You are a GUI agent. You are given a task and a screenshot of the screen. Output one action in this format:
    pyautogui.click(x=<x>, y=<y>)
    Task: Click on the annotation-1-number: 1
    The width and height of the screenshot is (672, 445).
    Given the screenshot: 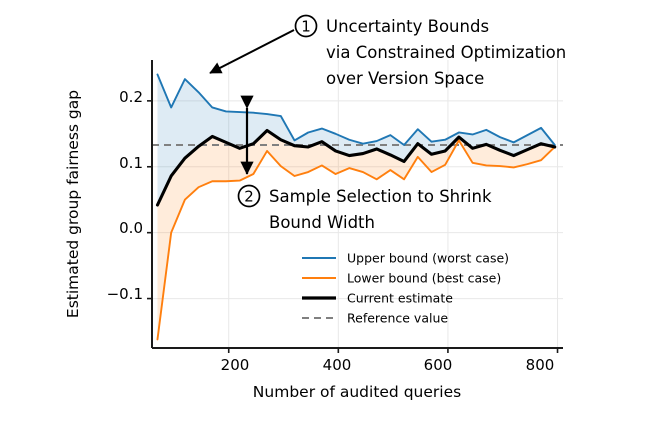 What is the action you would take?
    pyautogui.click(x=306, y=27)
    